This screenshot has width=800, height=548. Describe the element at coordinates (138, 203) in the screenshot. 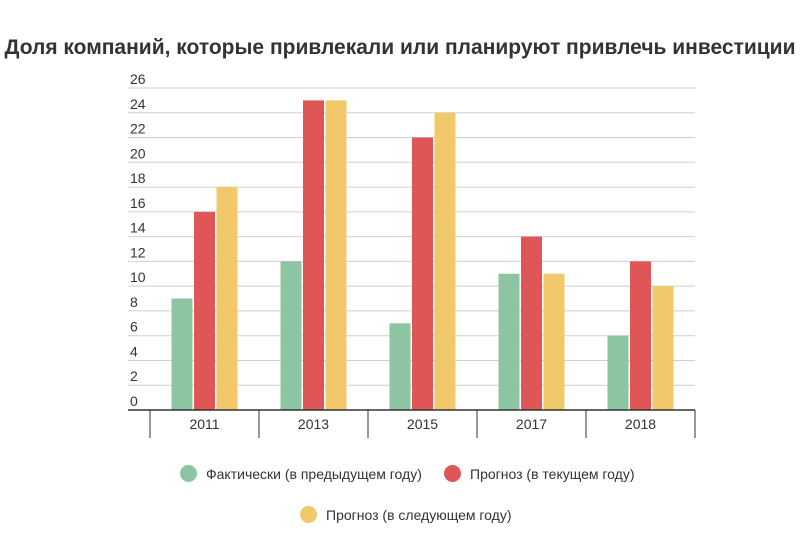

I see `y-tick-label: 16` at that location.